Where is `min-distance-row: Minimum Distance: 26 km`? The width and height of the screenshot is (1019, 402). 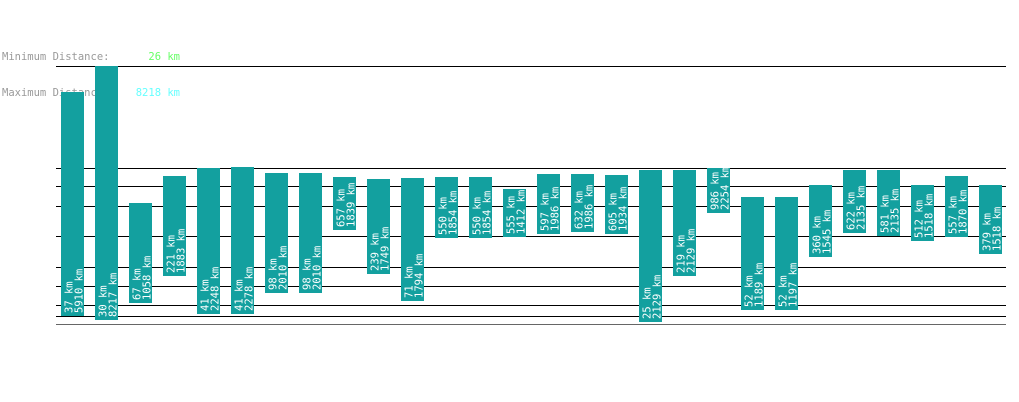 min-distance-row: Minimum Distance: 26 km is located at coordinates (91, 57).